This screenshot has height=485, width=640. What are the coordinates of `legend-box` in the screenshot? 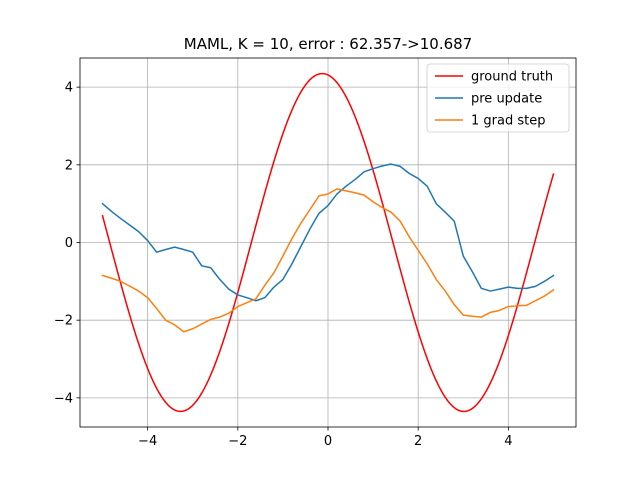 It's located at (498, 98).